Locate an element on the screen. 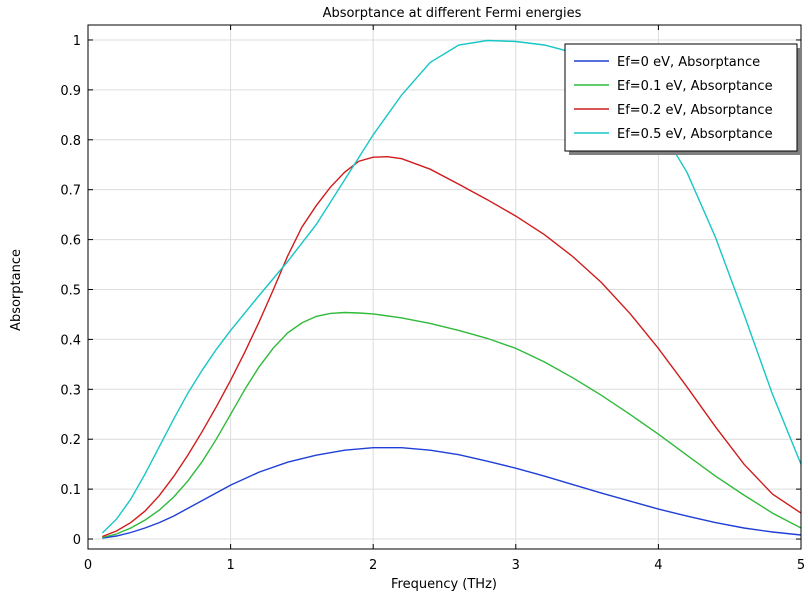  x-tick-label: 2 is located at coordinates (373, 565).